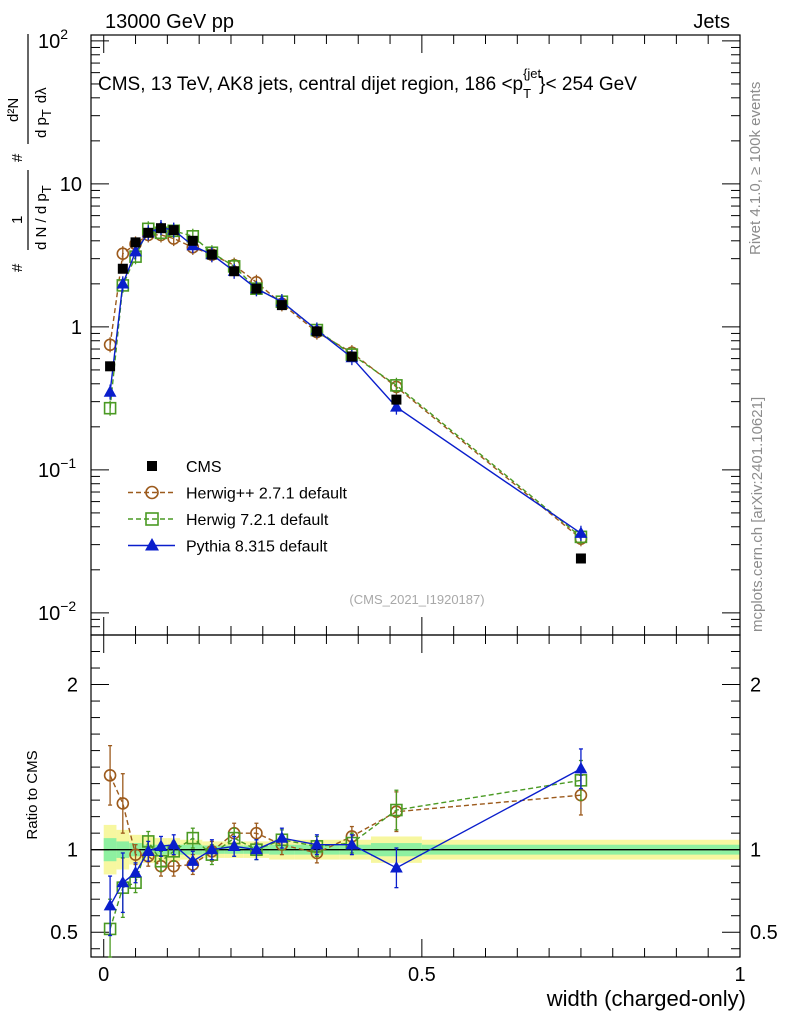 The height and width of the screenshot is (1024, 786). What do you see at coordinates (204, 467) in the screenshot?
I see `legend-label: CMS` at bounding box center [204, 467].